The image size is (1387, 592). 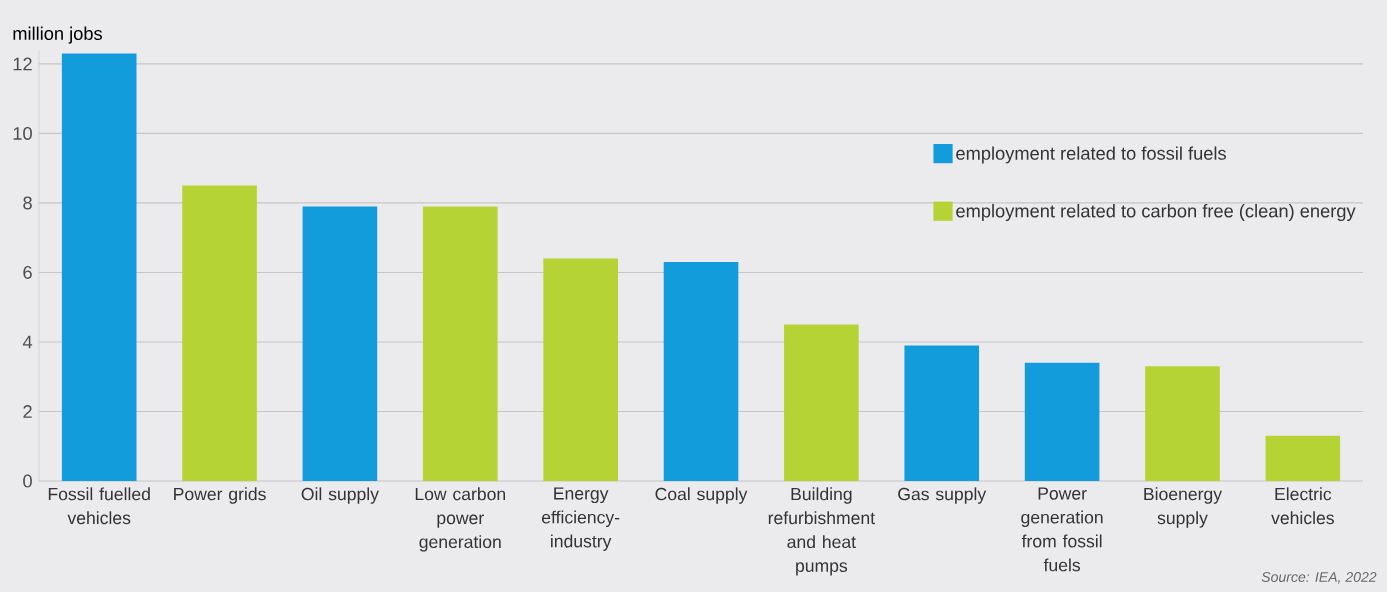 What do you see at coordinates (1319, 578) in the screenshot?
I see `source-note: Source: IEA, 2022` at bounding box center [1319, 578].